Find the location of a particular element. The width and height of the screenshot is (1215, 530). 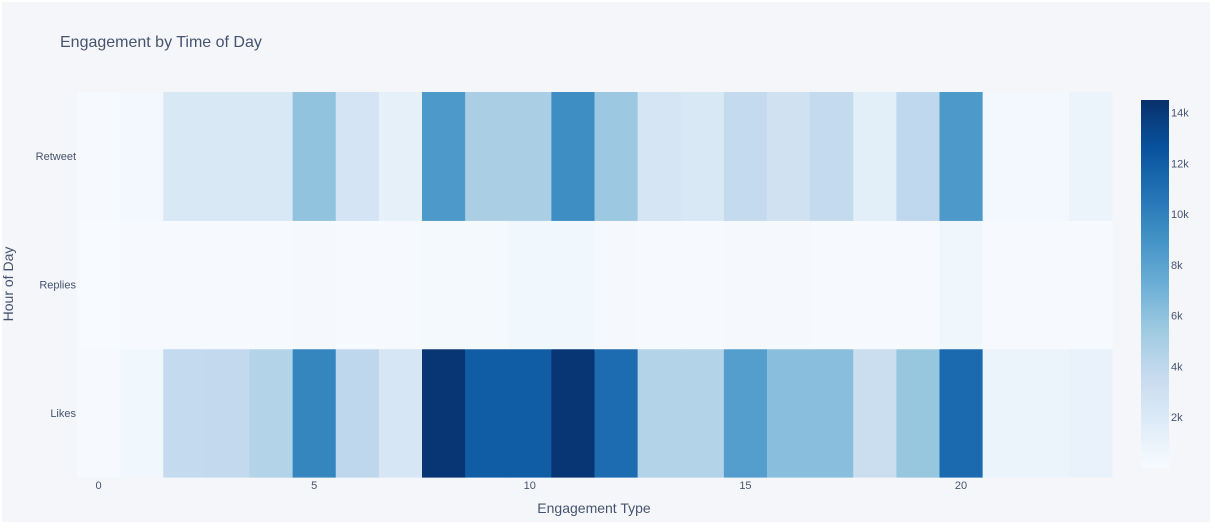

colorbar-tick-label: 2k is located at coordinates (1177, 418).